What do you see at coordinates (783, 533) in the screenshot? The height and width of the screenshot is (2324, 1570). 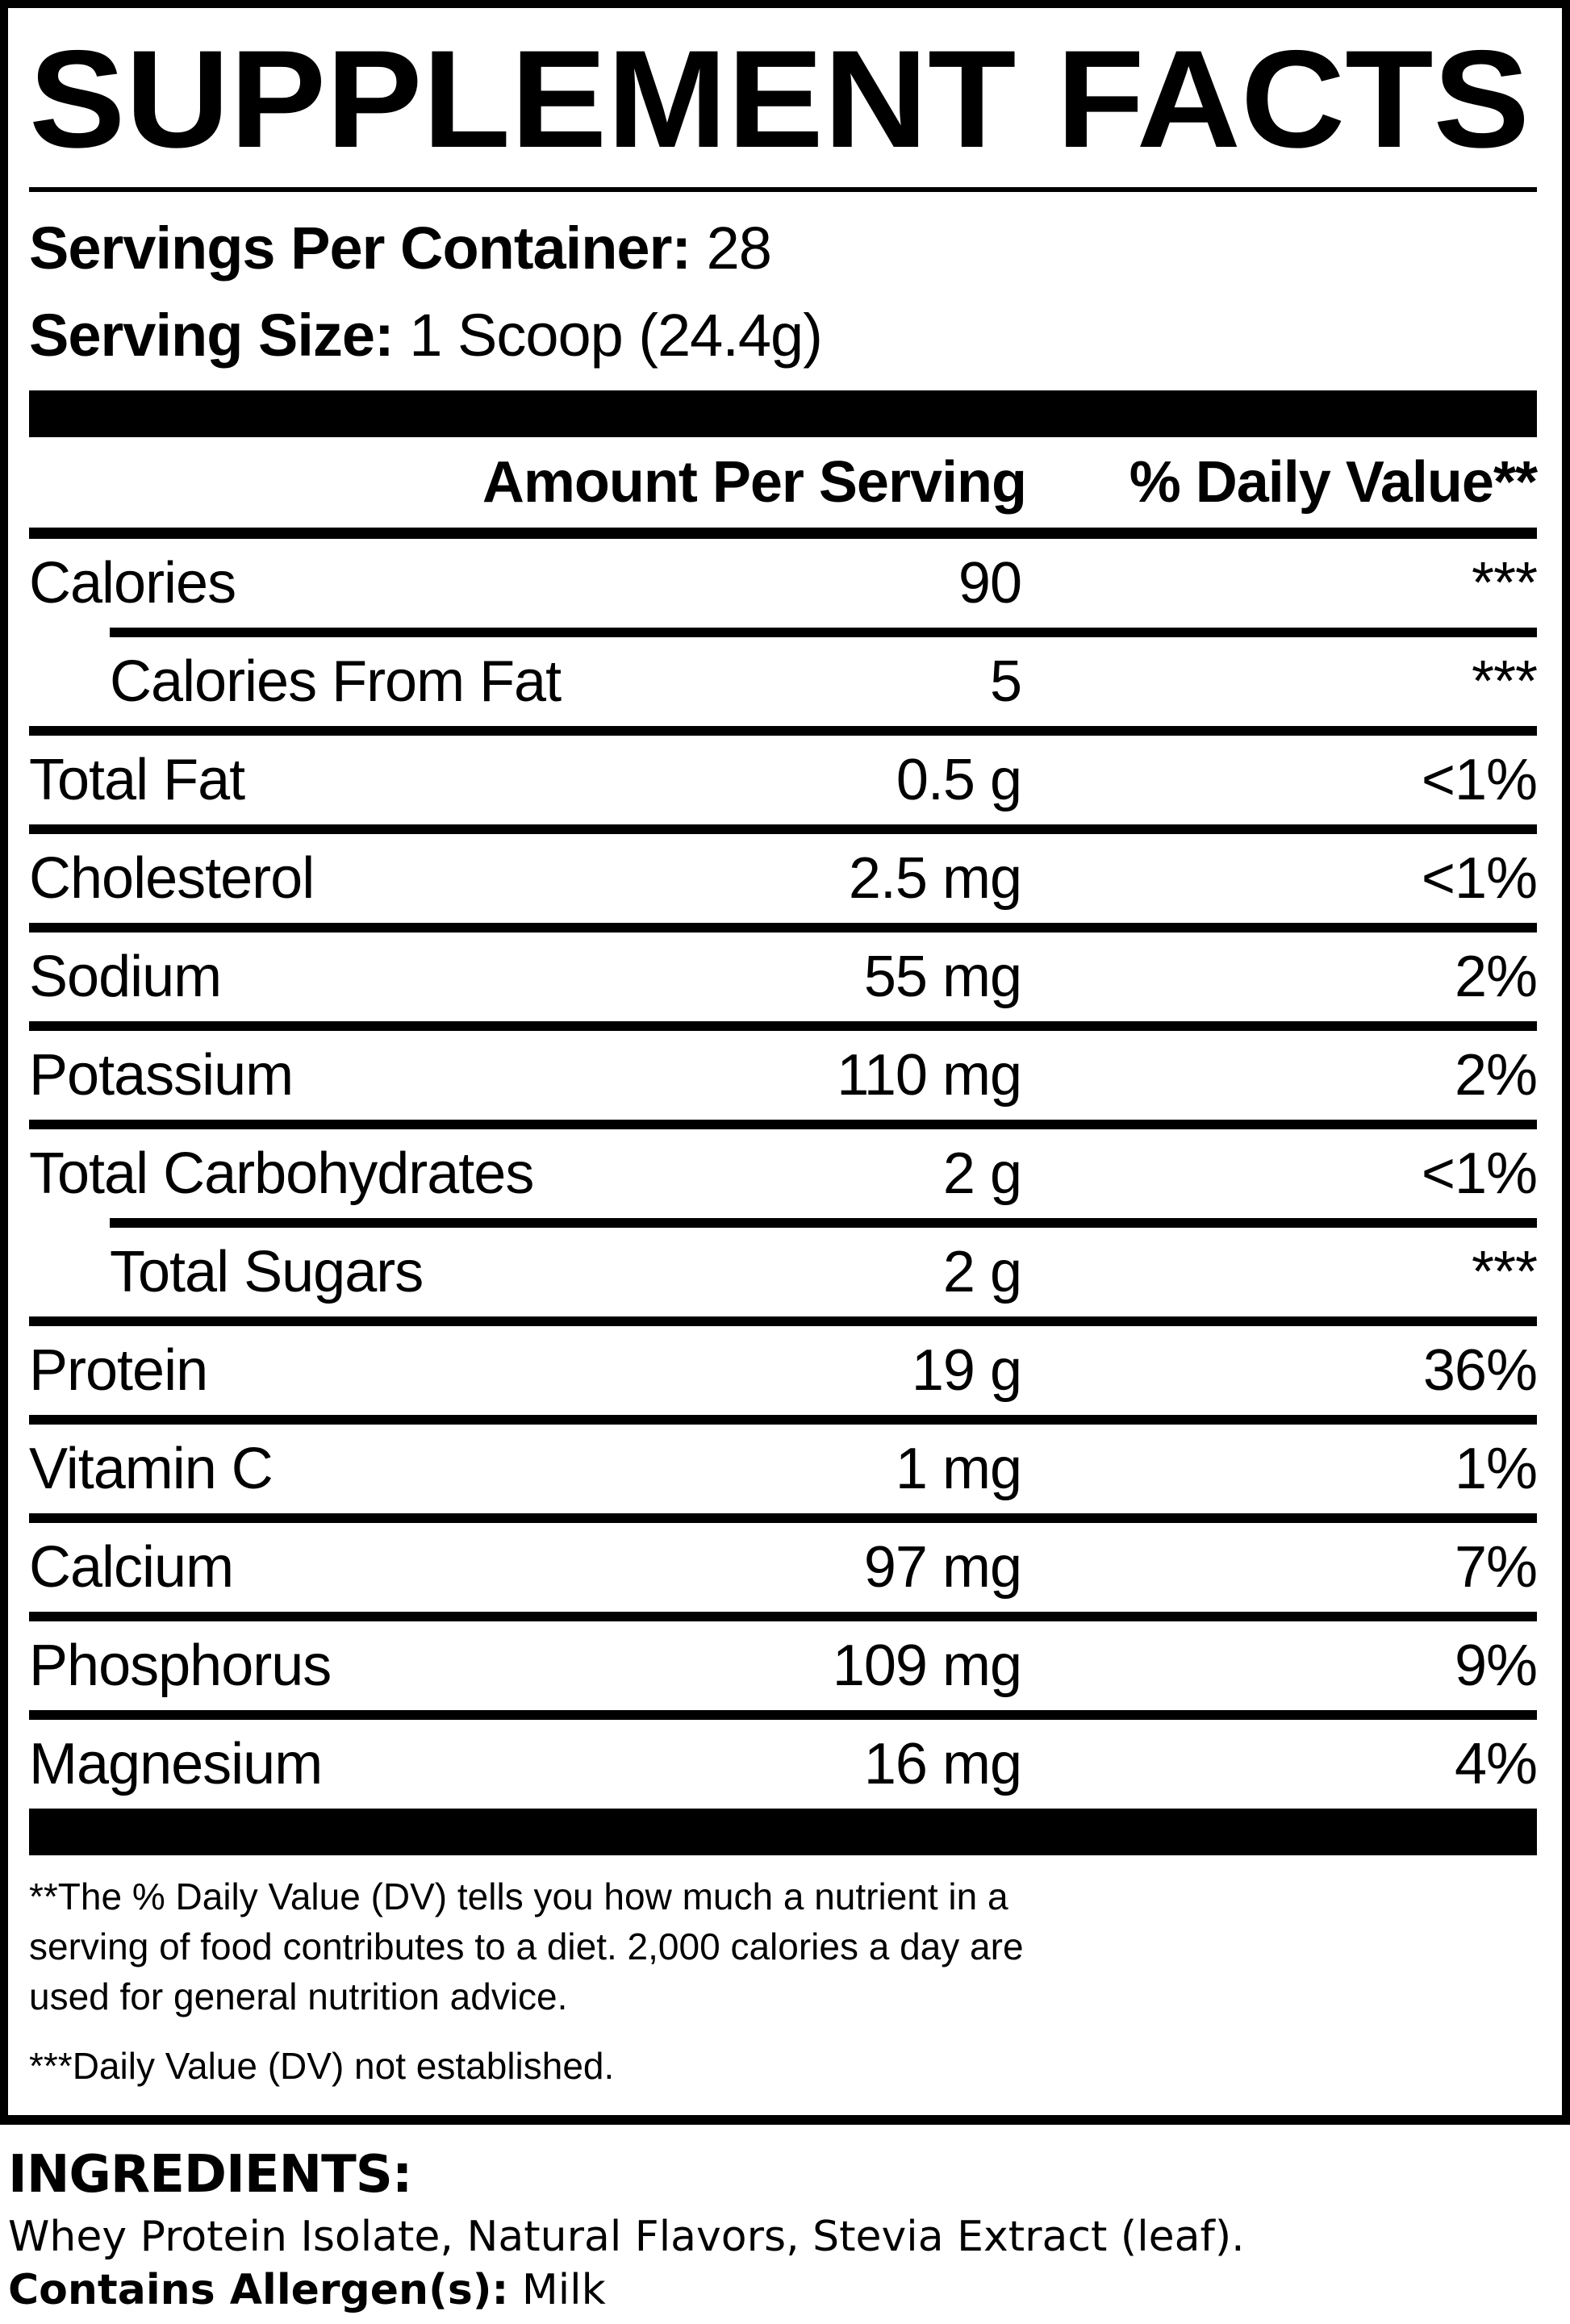 I see `header-divider` at bounding box center [783, 533].